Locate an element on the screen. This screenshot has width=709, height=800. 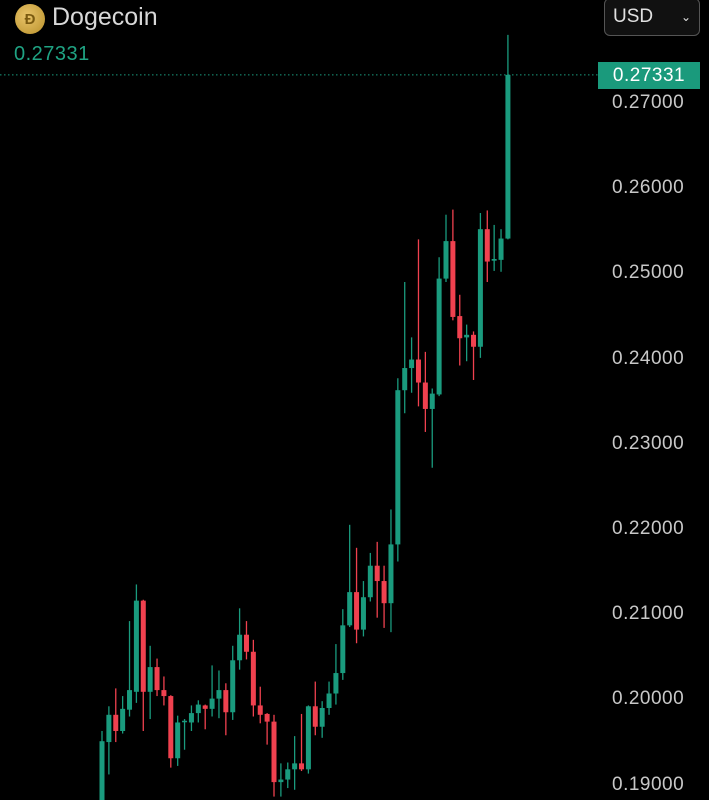
y-tick-label: 0.20000 is located at coordinates (648, 699).